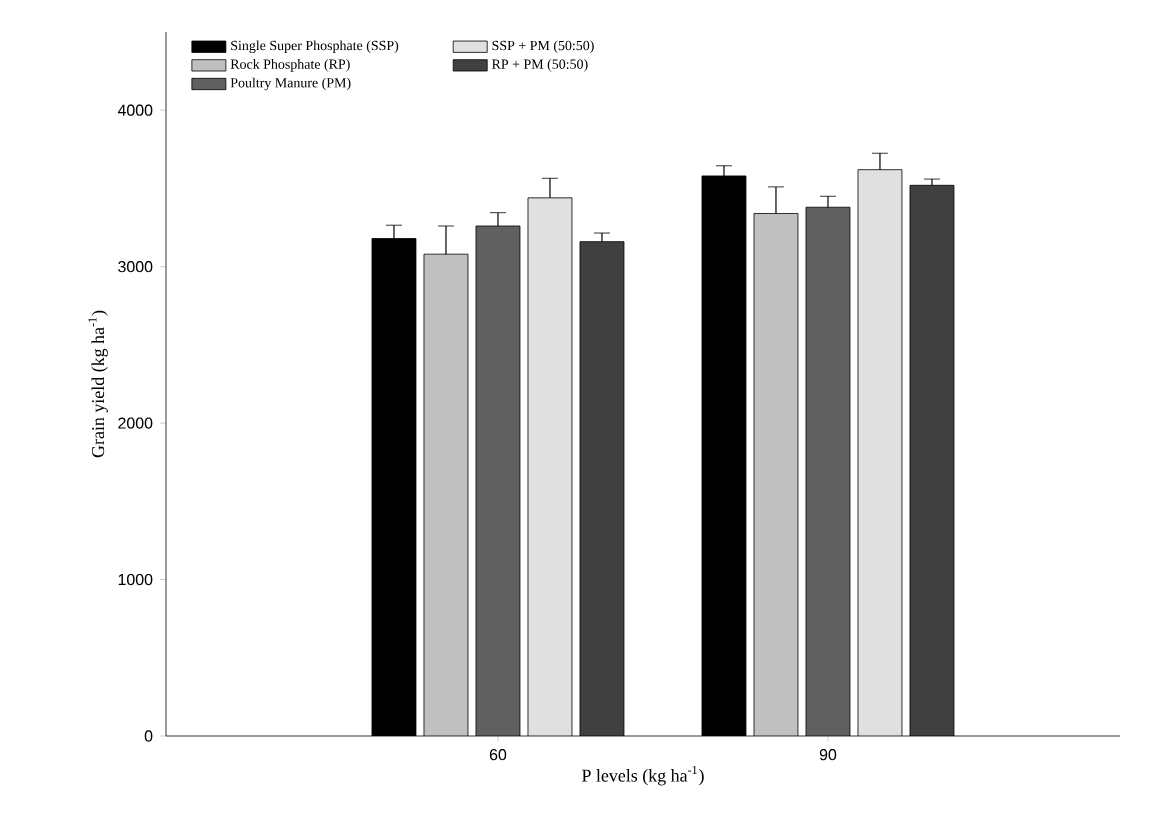 This screenshot has width=1152, height=840. Describe the element at coordinates (643, 776) in the screenshot. I see `x-axis-title: P levels (kg ha$^{-1}$)` at that location.